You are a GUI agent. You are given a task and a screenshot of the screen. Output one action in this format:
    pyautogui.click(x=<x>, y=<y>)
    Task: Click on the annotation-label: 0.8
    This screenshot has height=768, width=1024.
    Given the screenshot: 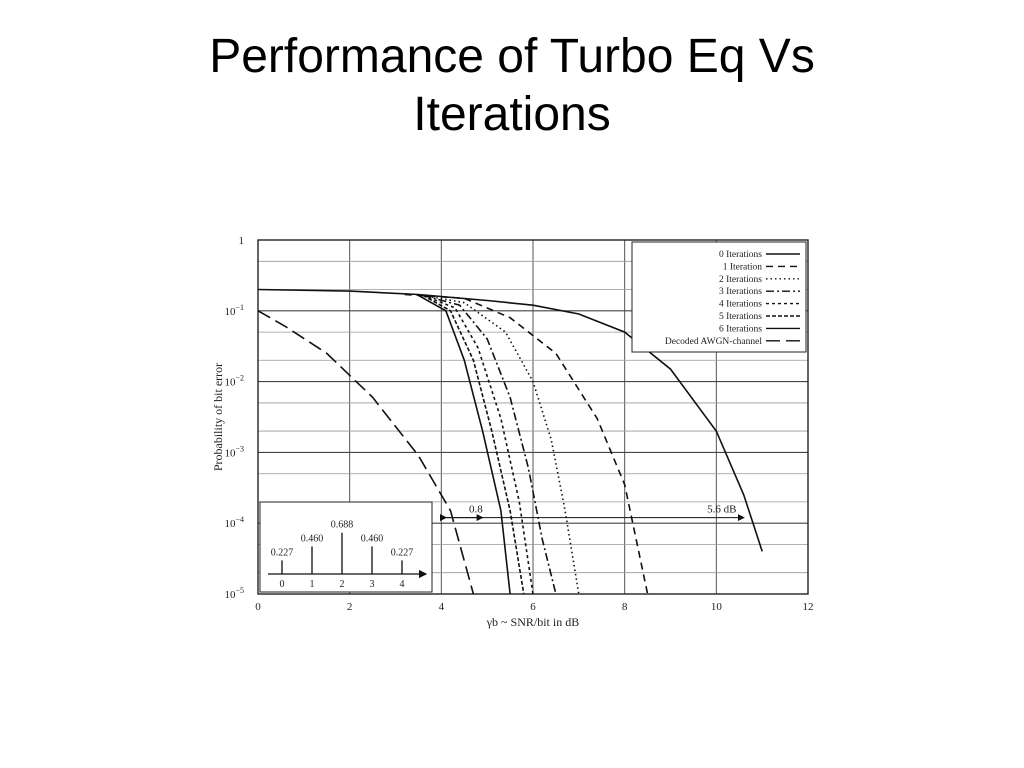 What is the action you would take?
    pyautogui.click(x=476, y=510)
    